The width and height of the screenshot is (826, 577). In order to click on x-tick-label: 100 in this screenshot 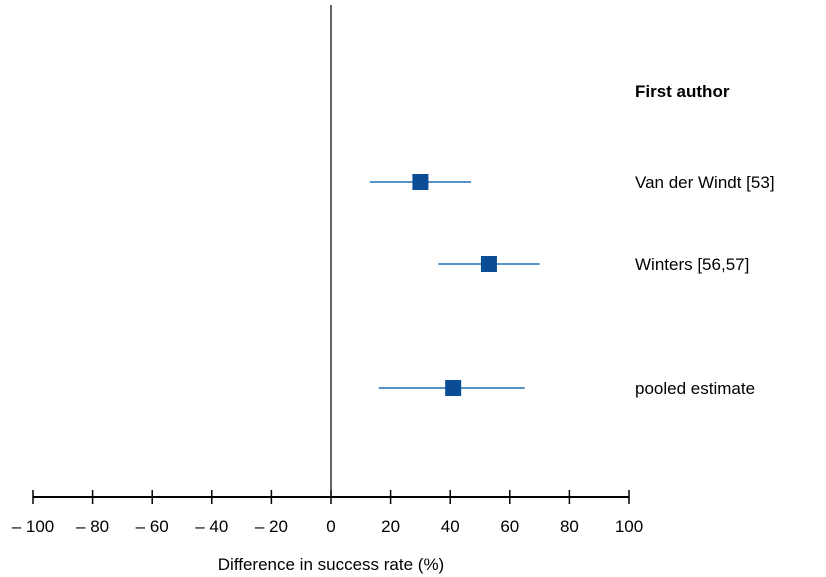, I will do `click(629, 526)`.